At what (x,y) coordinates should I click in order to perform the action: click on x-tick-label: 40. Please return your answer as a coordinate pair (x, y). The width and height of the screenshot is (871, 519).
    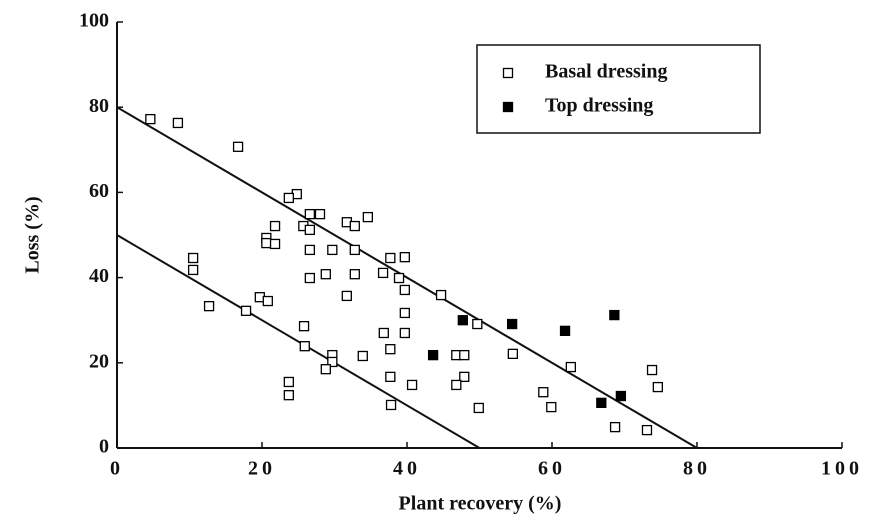
    Looking at the image, I should click on (407, 469).